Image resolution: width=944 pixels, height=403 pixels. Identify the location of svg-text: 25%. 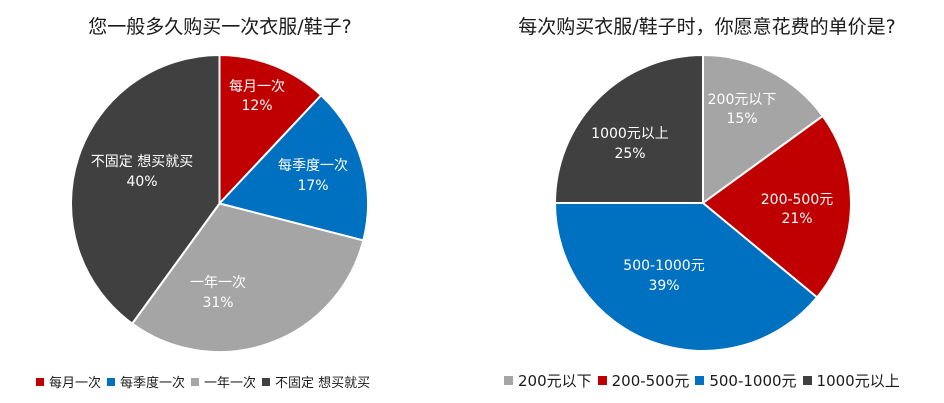
(629, 154).